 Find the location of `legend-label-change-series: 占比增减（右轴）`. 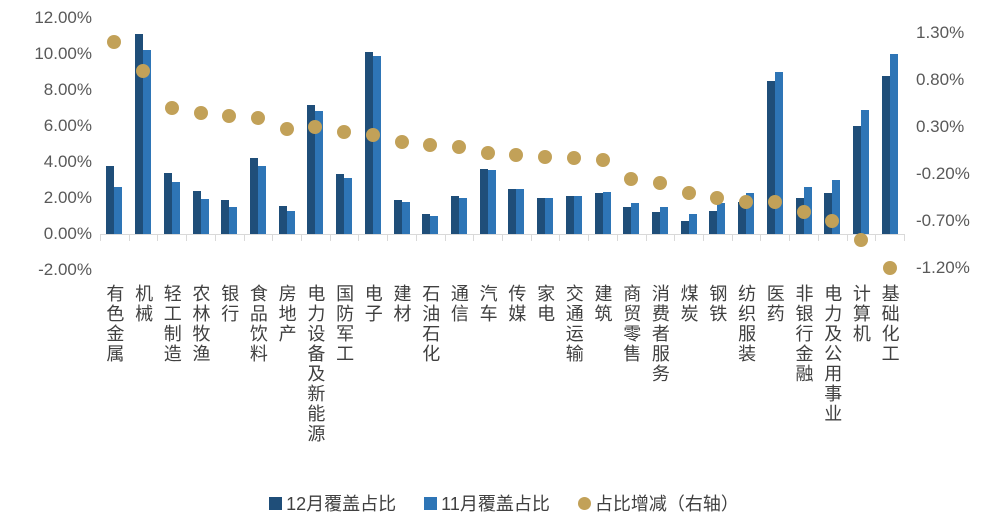

legend-label-change-series: 占比增减（右轴） is located at coordinates (666, 504).